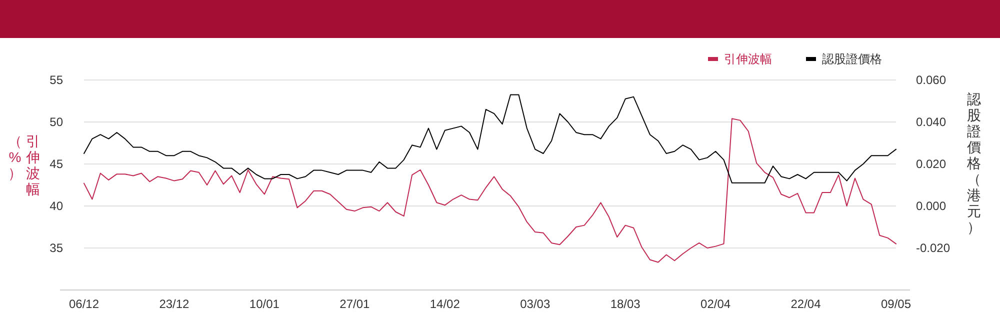 Image resolution: width=1000 pixels, height=324 pixels. What do you see at coordinates (931, 80) in the screenshot?
I see `y2-tick-label: 0.060` at bounding box center [931, 80].